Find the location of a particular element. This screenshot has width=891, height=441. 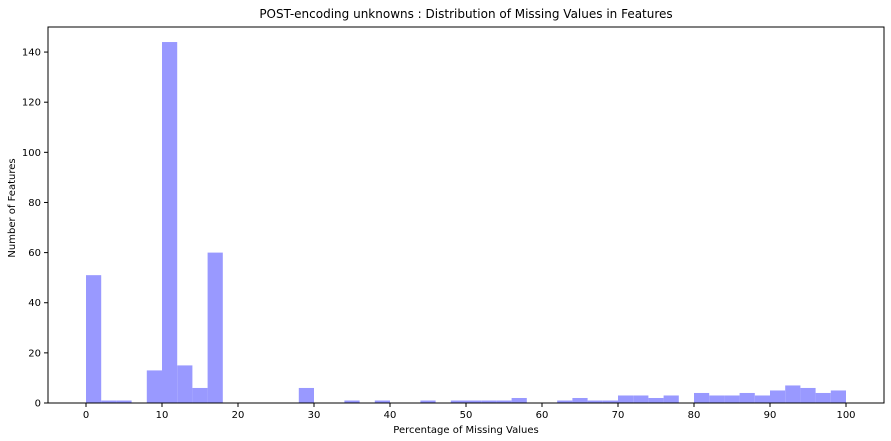

x-tick-label-5: 50 is located at coordinates (466, 415).